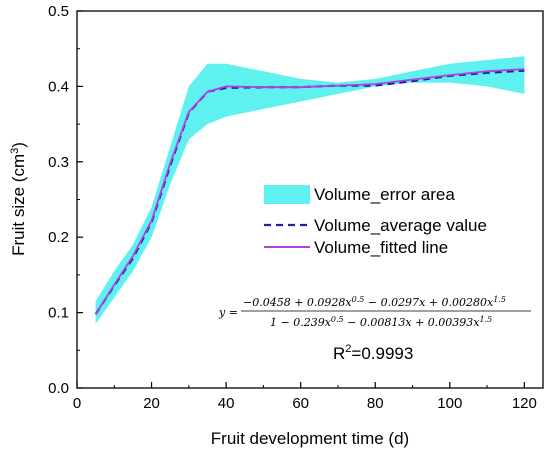 The image size is (550, 452). What do you see at coordinates (384, 194) in the screenshot?
I see `legend-label-error-area: Volume_error area` at bounding box center [384, 194].